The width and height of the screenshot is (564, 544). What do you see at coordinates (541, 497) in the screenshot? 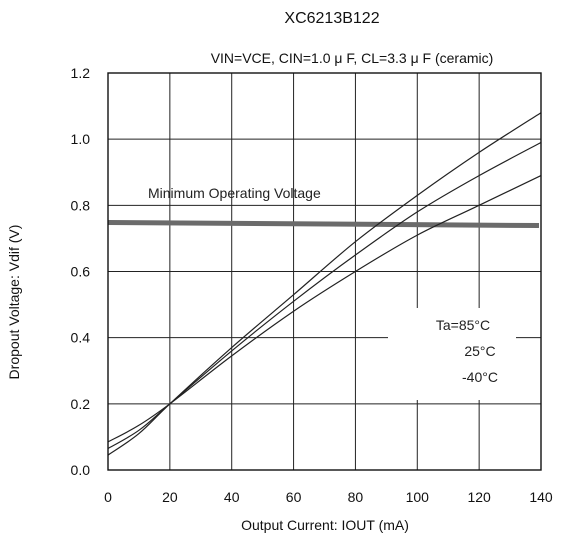
I see `x-tick-label: 140` at bounding box center [541, 497].